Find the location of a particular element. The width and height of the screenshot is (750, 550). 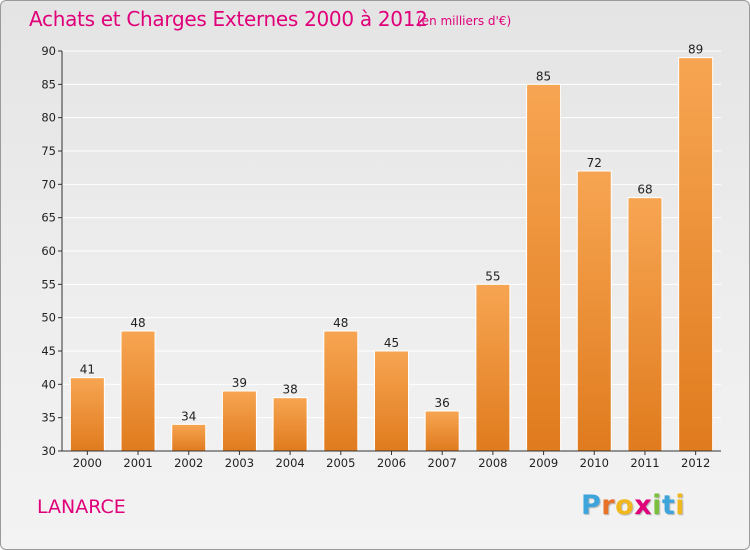

x-tick-label: 2008 is located at coordinates (492, 463).